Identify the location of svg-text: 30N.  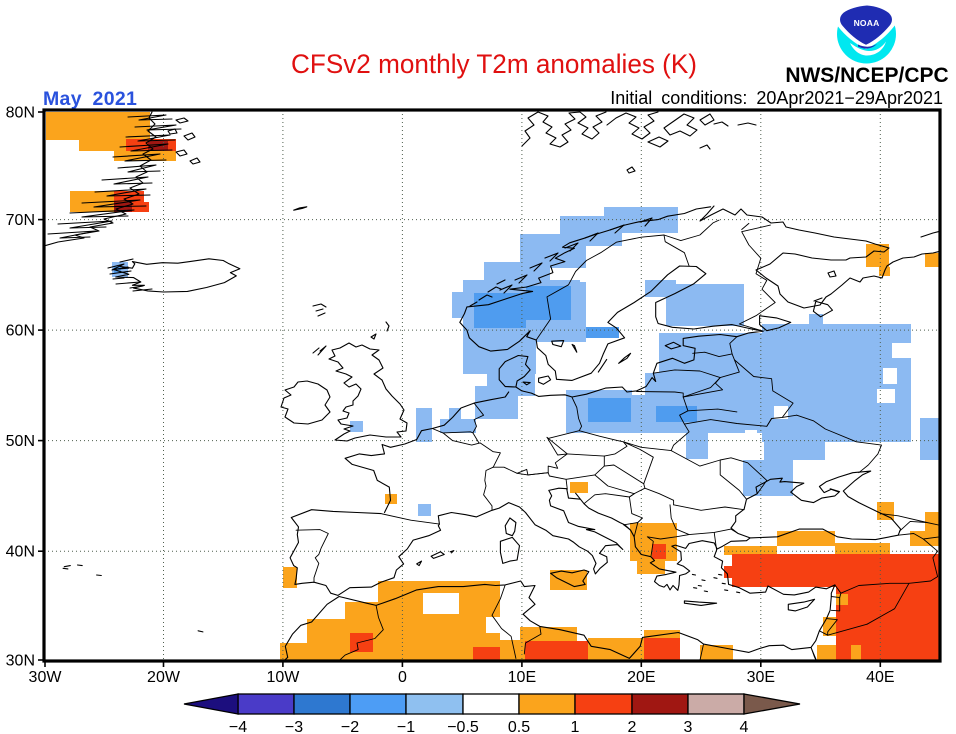
(20, 661).